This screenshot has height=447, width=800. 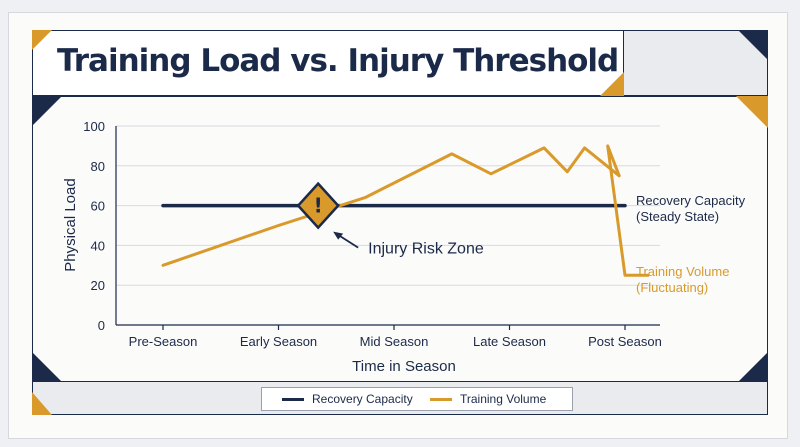 What do you see at coordinates (338, 61) in the screenshot?
I see `chart-title: Training Load vs. Injury Threshold` at bounding box center [338, 61].